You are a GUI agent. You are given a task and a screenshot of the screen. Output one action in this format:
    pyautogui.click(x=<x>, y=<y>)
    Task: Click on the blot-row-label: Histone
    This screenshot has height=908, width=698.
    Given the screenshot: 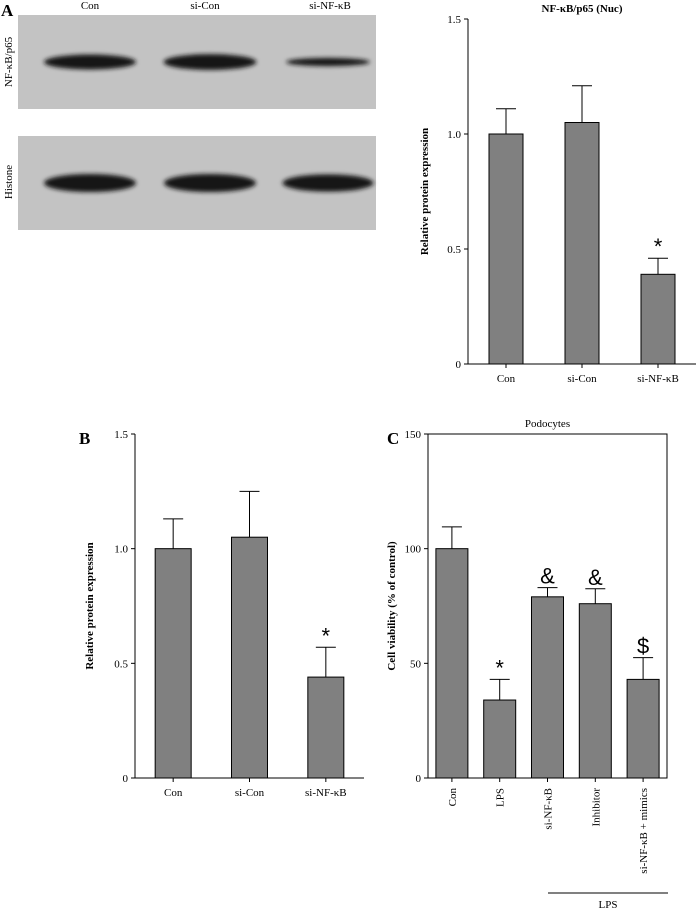 What is the action you would take?
    pyautogui.click(x=9, y=182)
    